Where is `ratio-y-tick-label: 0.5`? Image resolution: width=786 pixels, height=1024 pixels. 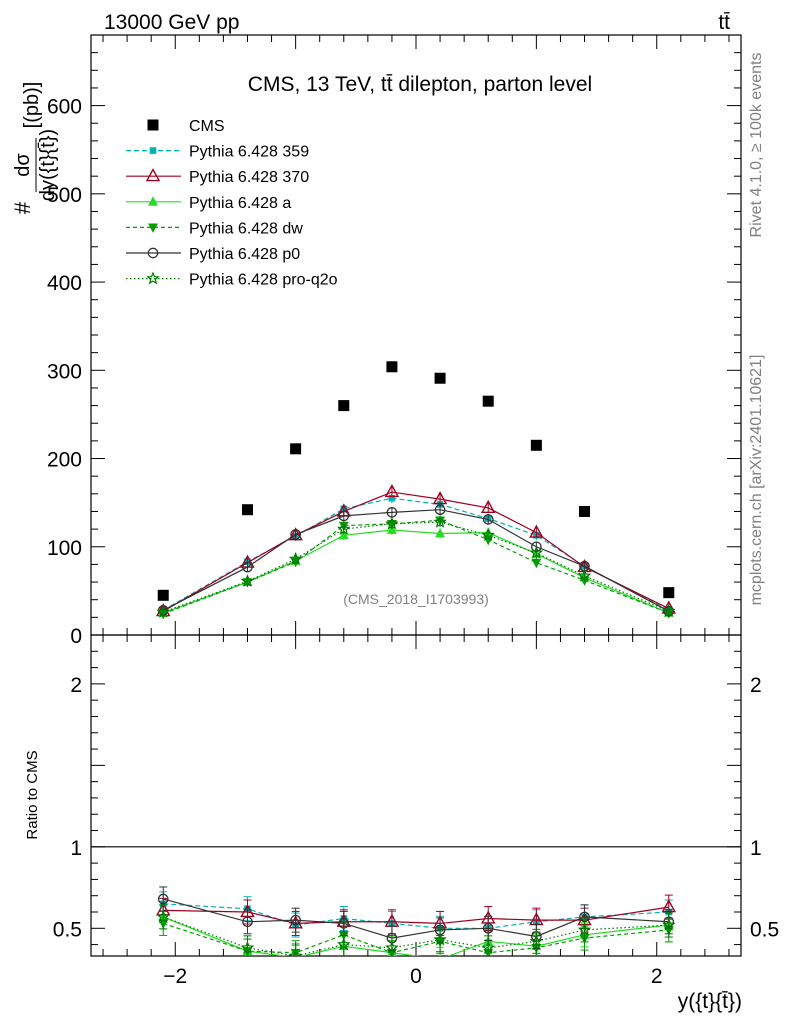
ratio-y-tick-label: 0.5 is located at coordinates (67, 929).